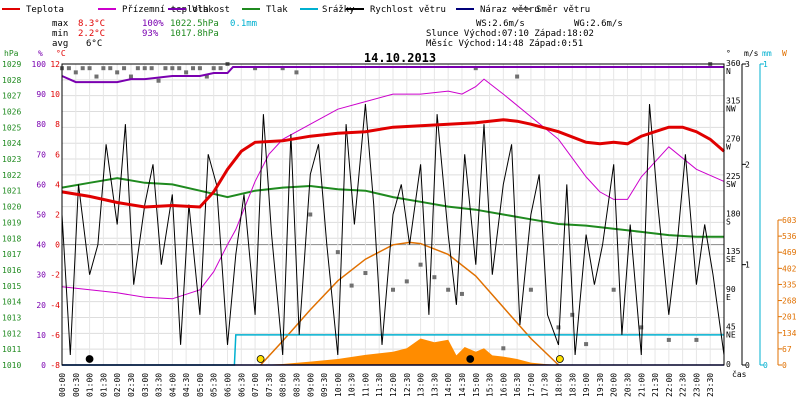 This screenshot has width=800, height=404. Describe the element at coordinates (434, 385) in the screenshot. I see `tick-time: 13:30` at that location.